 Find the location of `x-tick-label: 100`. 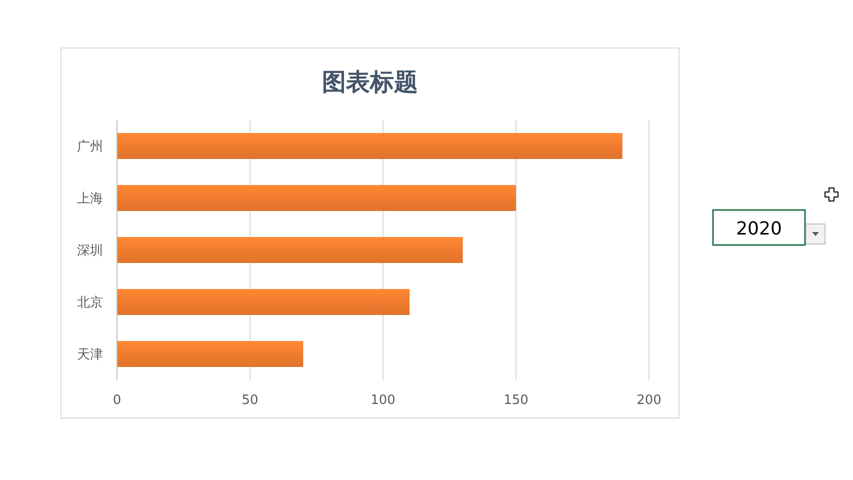

x-tick-label: 100 is located at coordinates (383, 400).